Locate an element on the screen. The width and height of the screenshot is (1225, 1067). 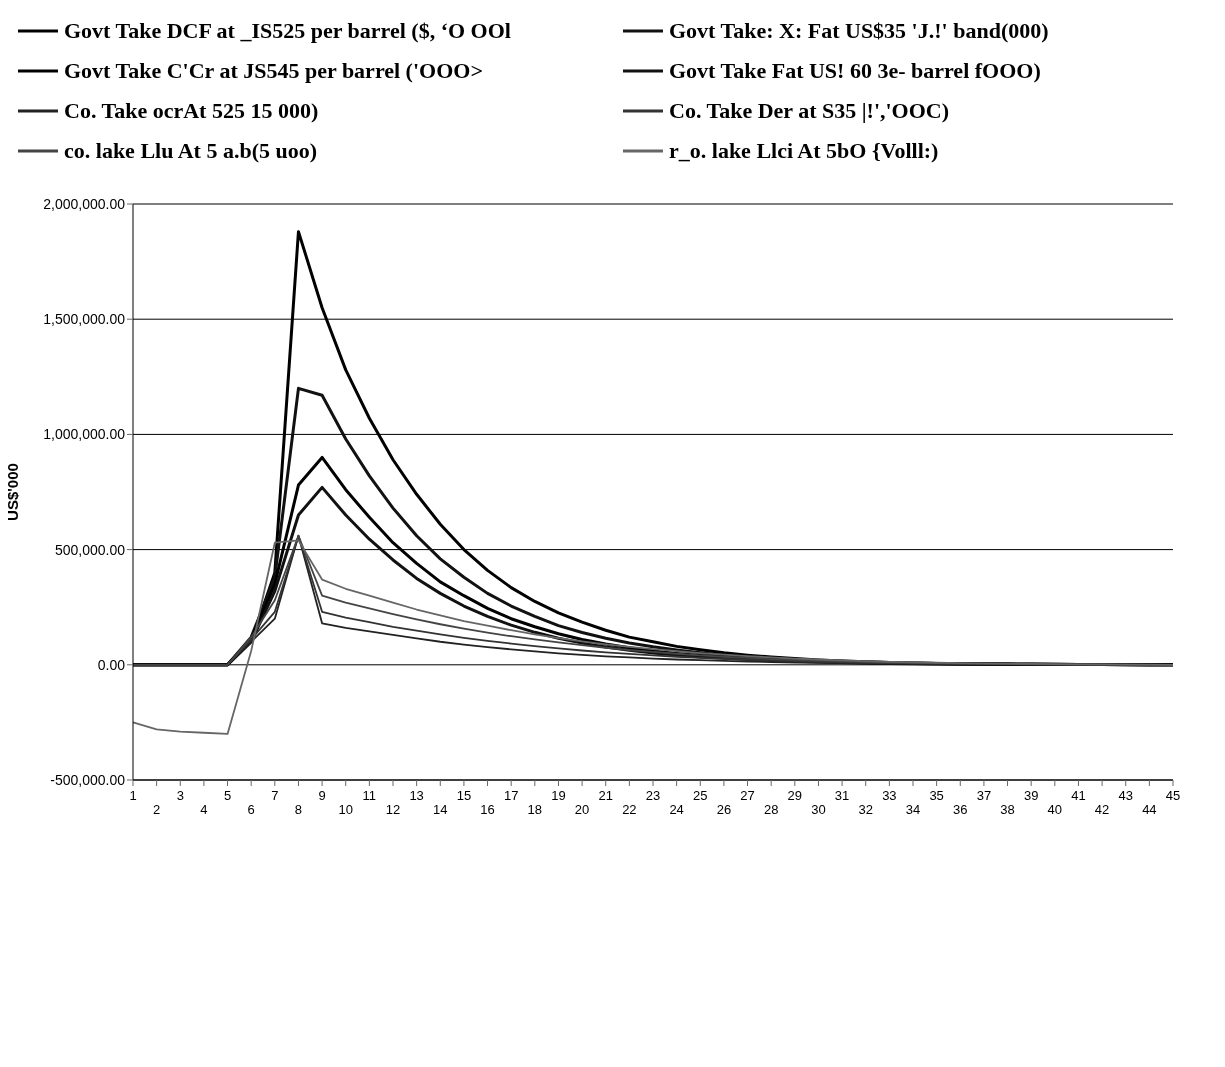
y-tick-label: 500,000.00 is located at coordinates (90, 549).